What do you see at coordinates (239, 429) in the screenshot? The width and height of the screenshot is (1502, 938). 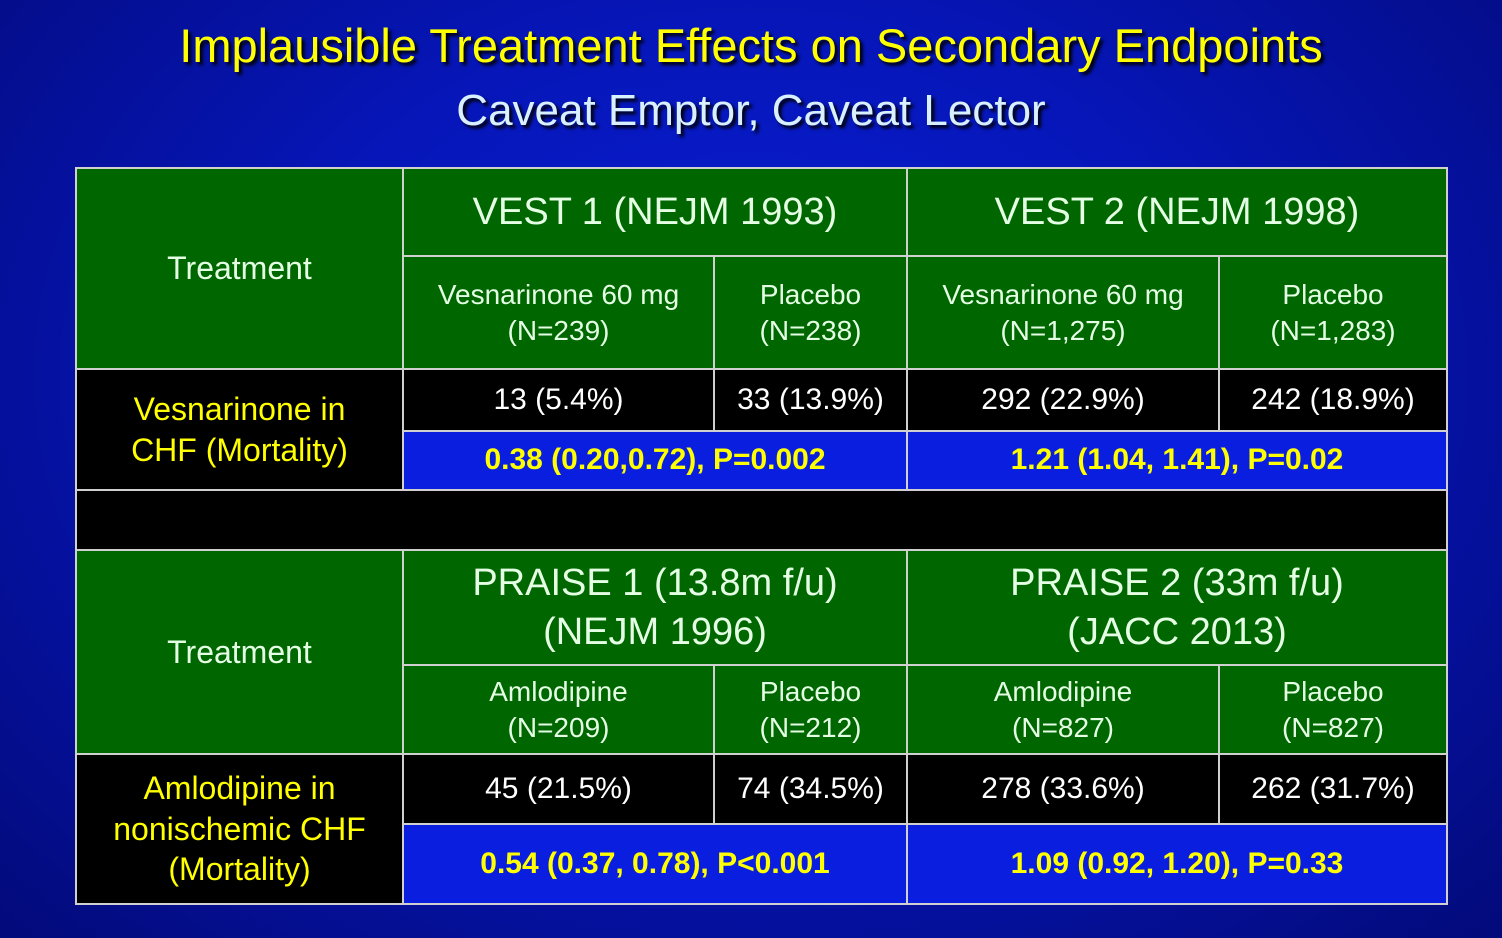 I see `vest-row-label: Vesnarinone in CHF (Mortality)` at bounding box center [239, 429].